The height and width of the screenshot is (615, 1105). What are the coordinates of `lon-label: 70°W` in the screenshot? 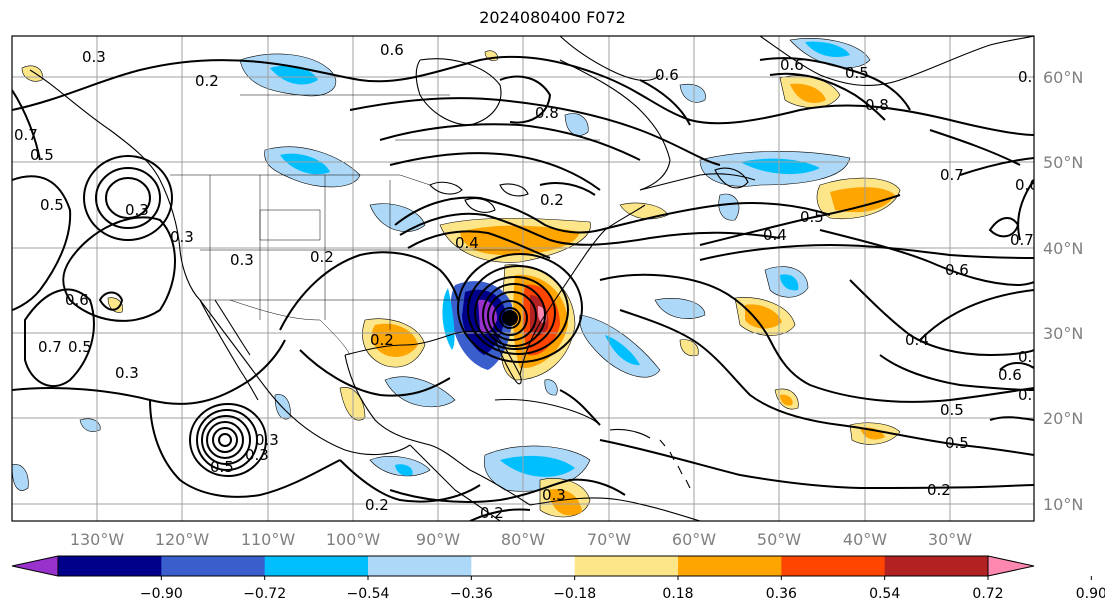 It's located at (609, 539).